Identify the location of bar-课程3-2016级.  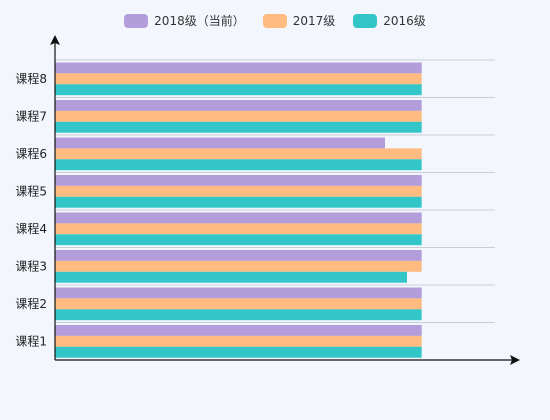
(231, 277).